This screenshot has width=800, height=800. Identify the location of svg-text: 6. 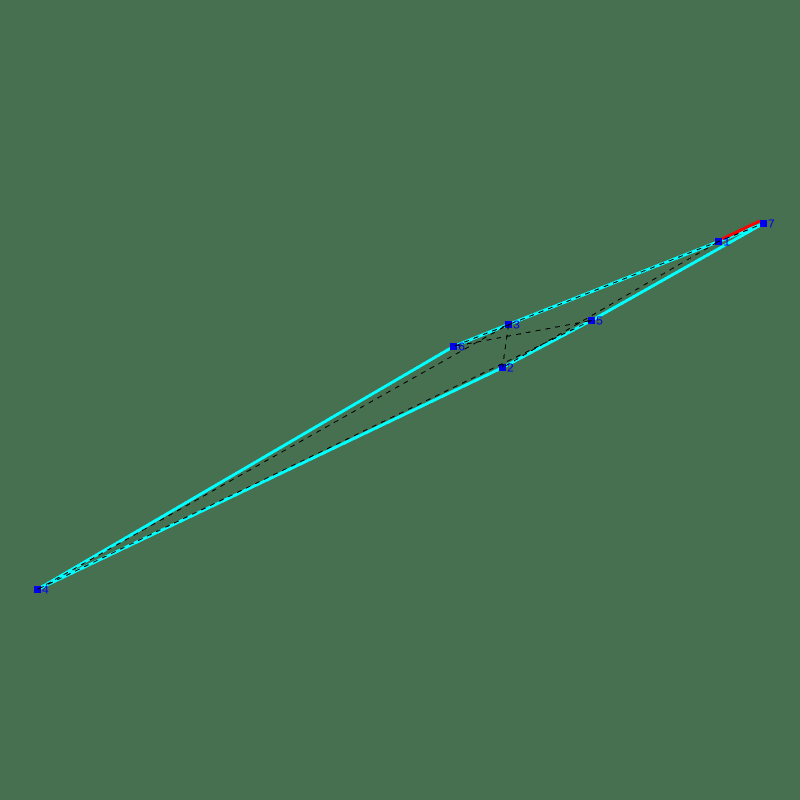
(461, 347).